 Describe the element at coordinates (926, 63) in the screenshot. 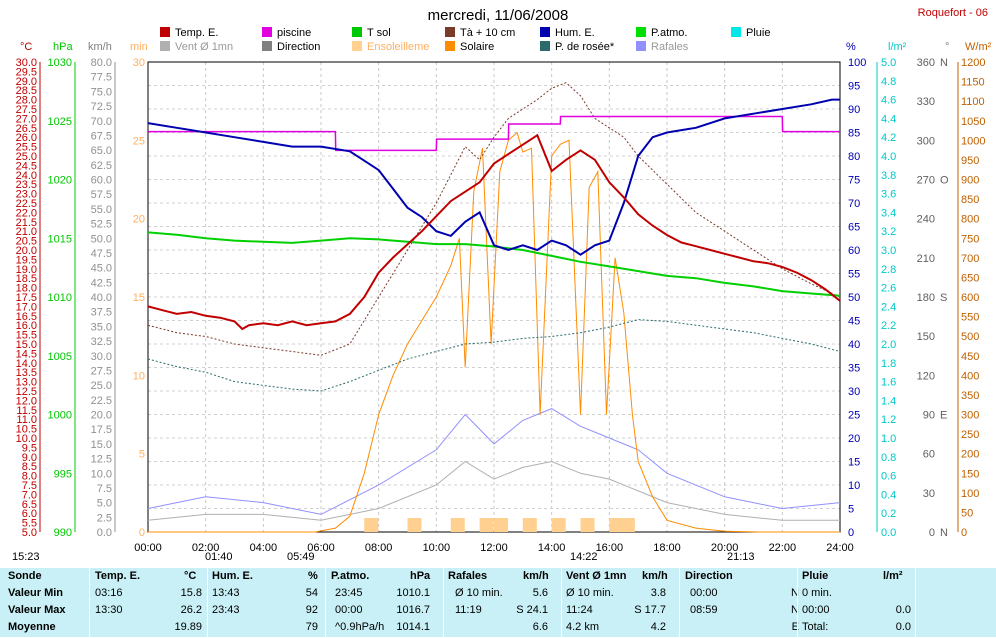

I see `direction-tick: 360` at that location.